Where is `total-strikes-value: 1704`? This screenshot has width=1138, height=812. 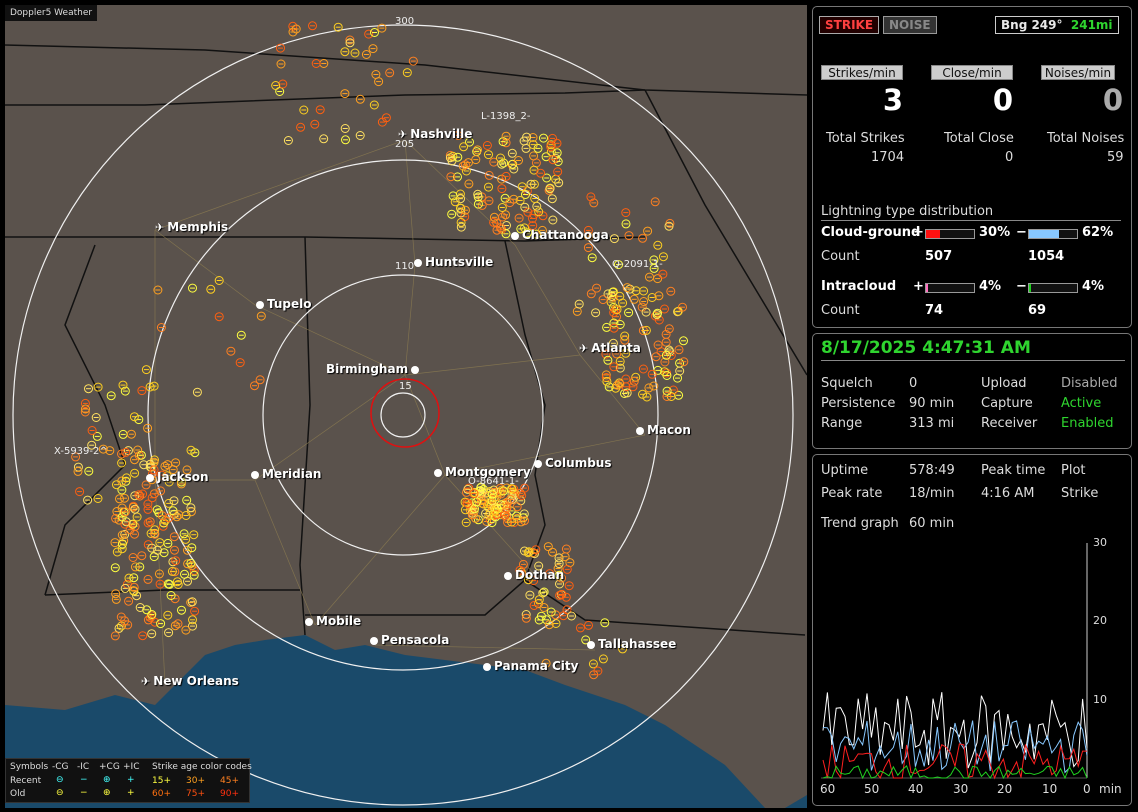
total-strikes-value: 1704 is located at coordinates (888, 157).